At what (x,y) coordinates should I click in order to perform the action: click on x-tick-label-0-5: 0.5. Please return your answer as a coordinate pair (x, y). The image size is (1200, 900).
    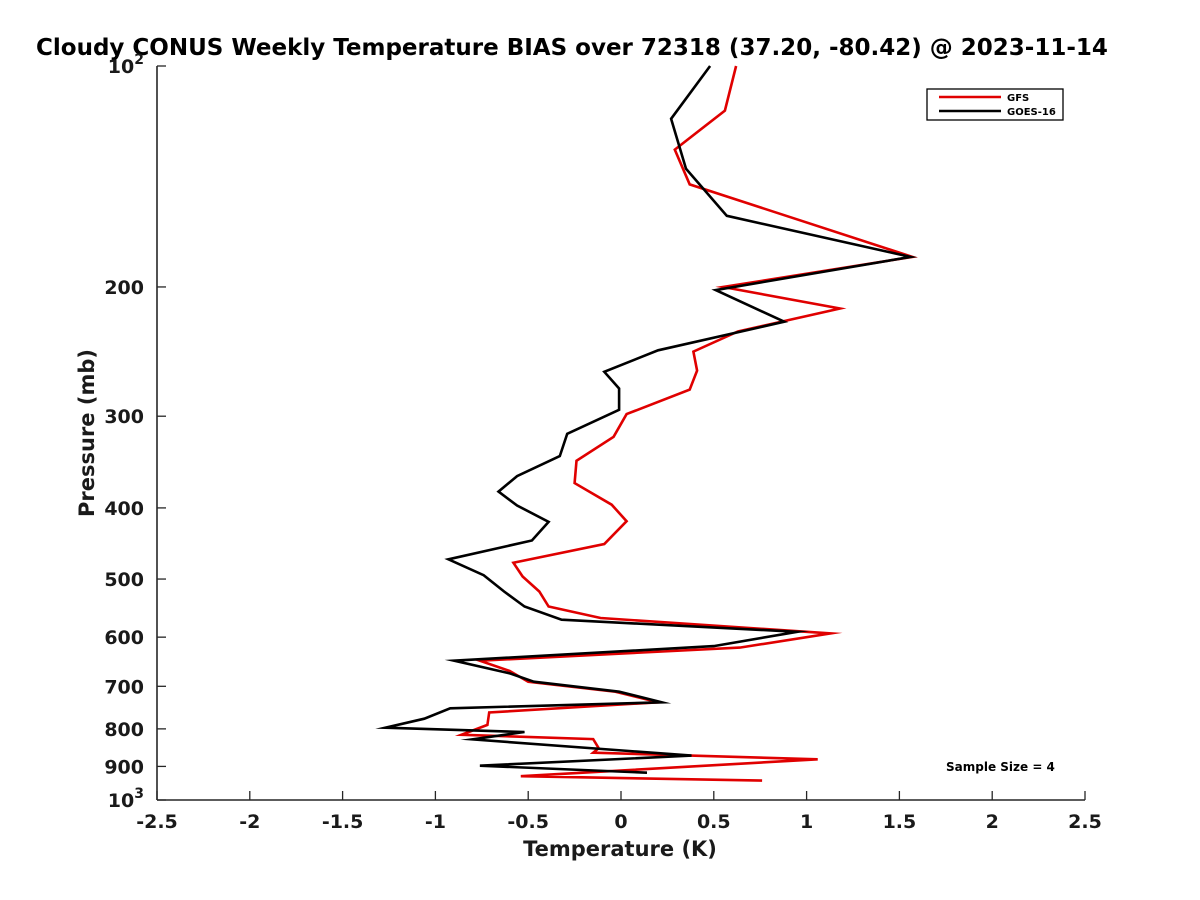
    Looking at the image, I should click on (714, 822).